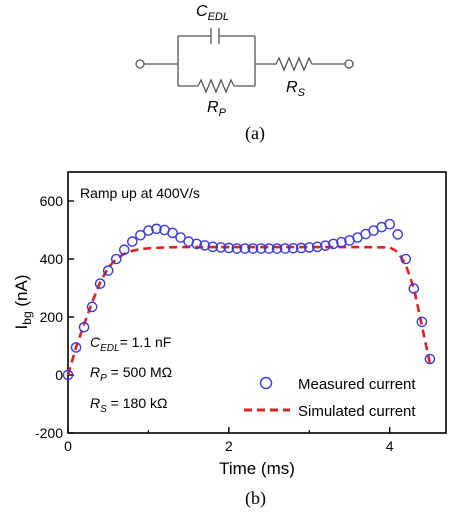  I want to click on chart-annotation: Ramp up at 400V/s, so click(140, 193).